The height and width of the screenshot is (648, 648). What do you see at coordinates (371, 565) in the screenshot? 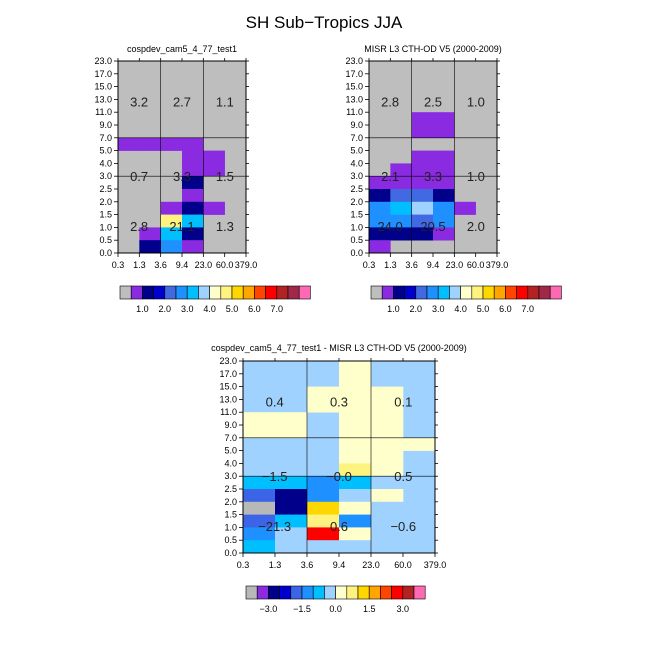
I see `x-tick-label: 23.0` at bounding box center [371, 565].